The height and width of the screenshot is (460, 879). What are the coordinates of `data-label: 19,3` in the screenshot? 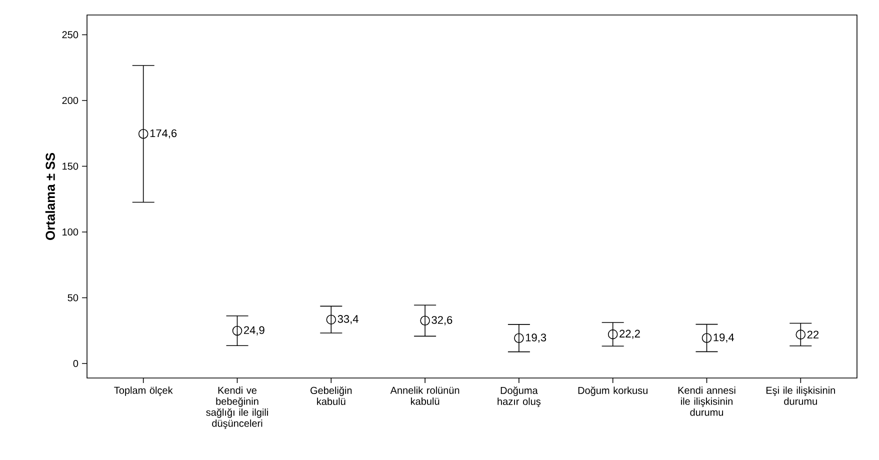 It's located at (536, 338).